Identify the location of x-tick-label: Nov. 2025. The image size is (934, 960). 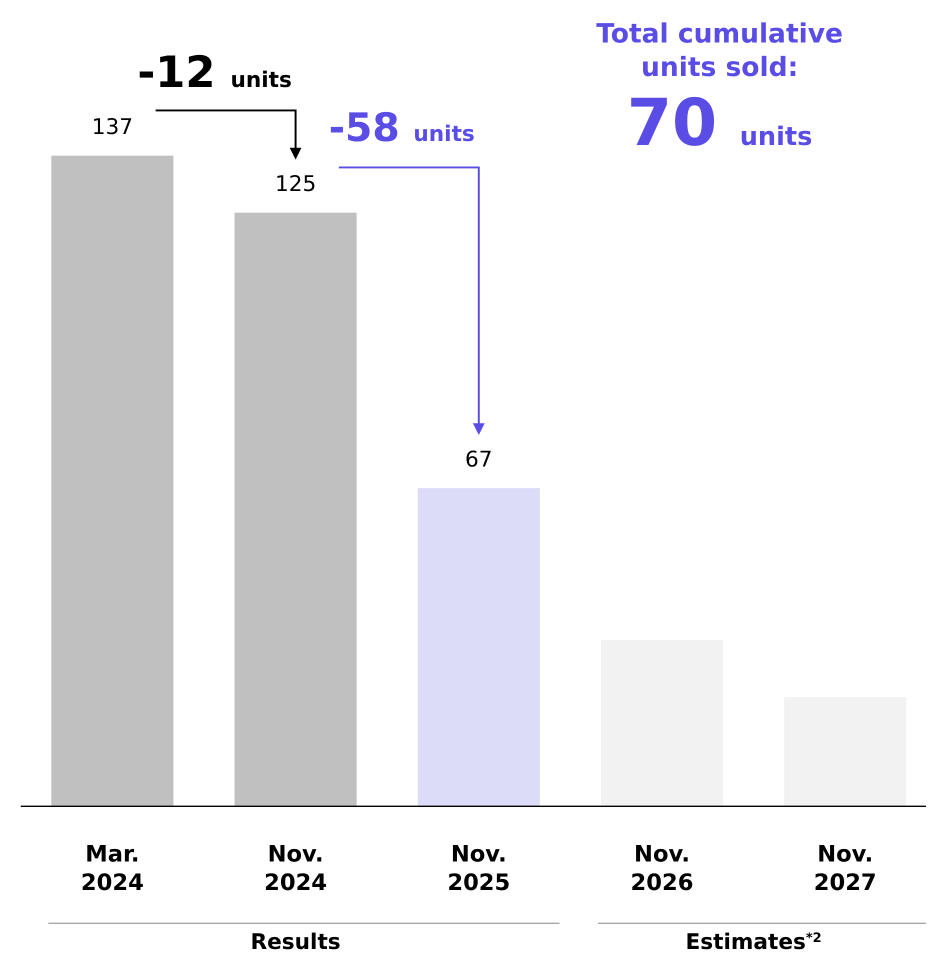
(478, 868).